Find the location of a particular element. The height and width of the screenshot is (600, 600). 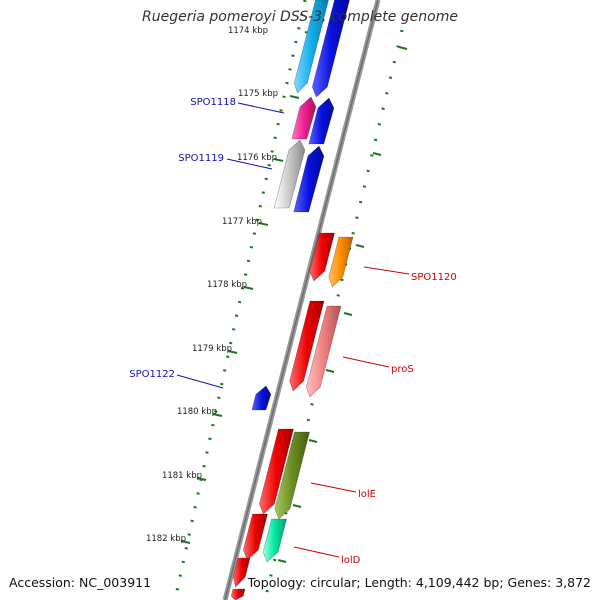

scale-label: 1175 kbp is located at coordinates (258, 94).